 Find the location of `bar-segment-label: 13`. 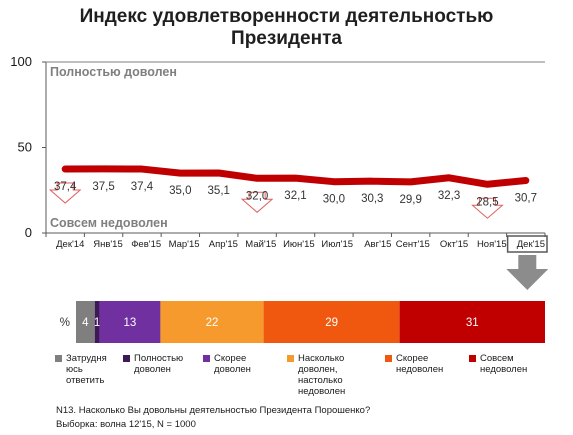

bar-segment-label: 13 is located at coordinates (130, 323).